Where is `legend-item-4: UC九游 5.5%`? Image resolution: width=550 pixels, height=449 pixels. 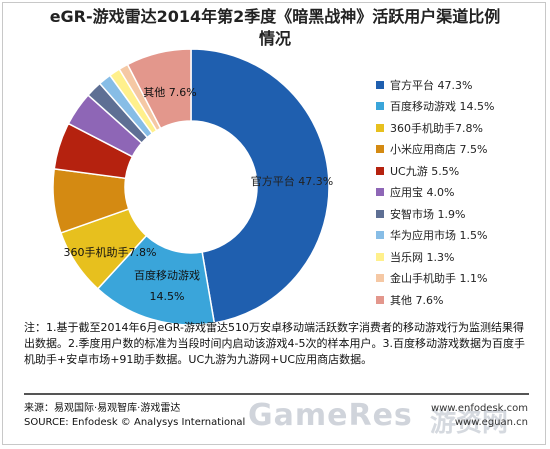
legend-item-4: UC九游 5.5% is located at coordinates (461, 171).